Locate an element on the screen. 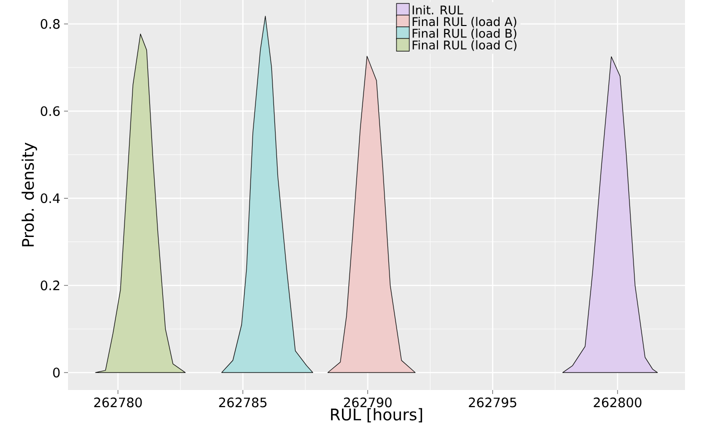  legend-label: Final RUL (load C) is located at coordinates (464, 45).